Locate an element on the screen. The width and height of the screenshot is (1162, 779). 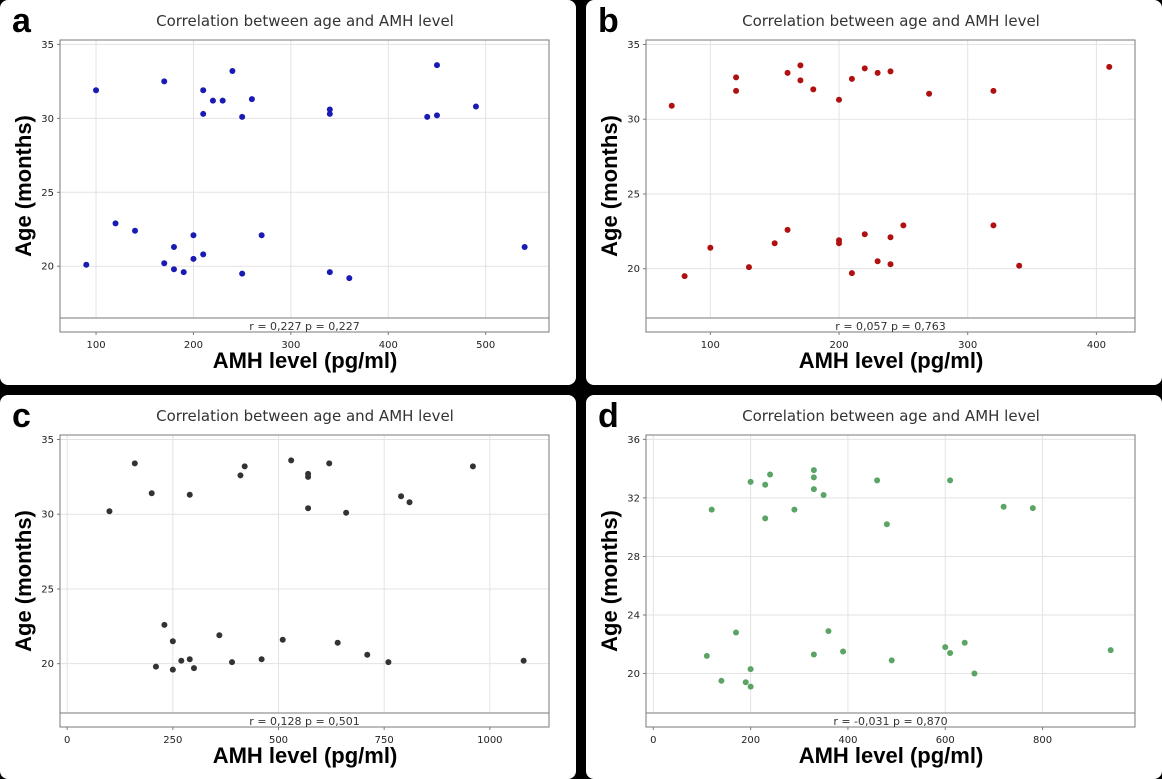
correlation-stats: r = 0,128 p = 0,501 is located at coordinates (304, 721).